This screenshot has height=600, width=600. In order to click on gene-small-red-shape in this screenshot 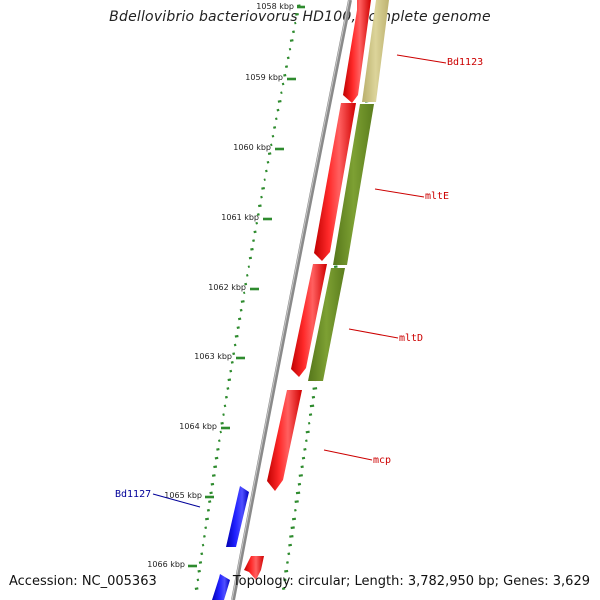, I will do `click(254, 568)`.